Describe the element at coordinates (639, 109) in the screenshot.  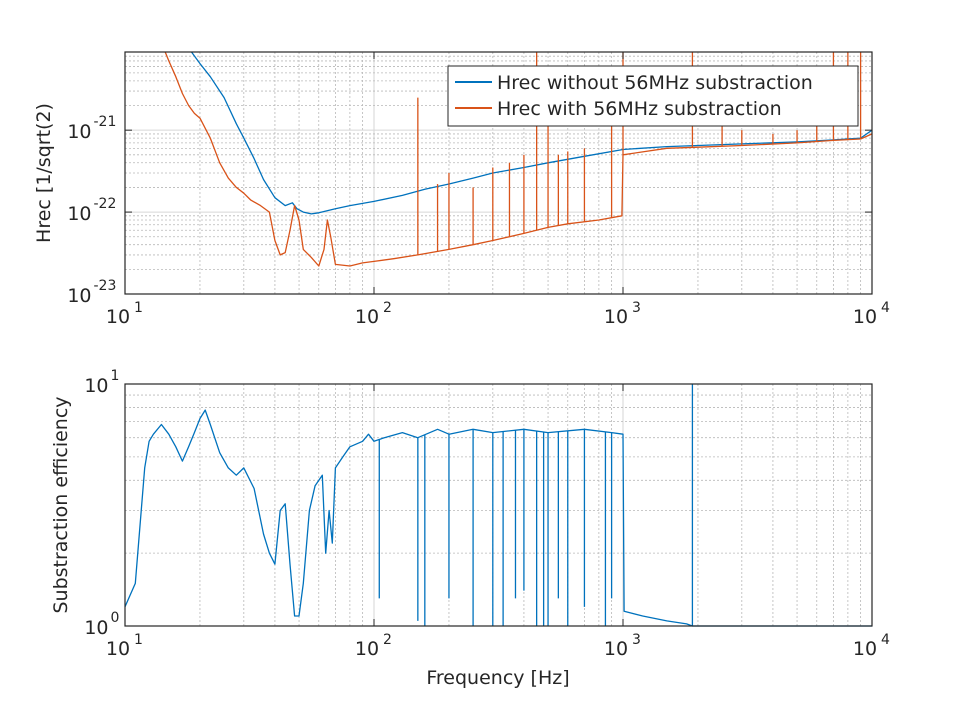
I see `legend-label-with: Hrec with 56MHz substraction` at that location.